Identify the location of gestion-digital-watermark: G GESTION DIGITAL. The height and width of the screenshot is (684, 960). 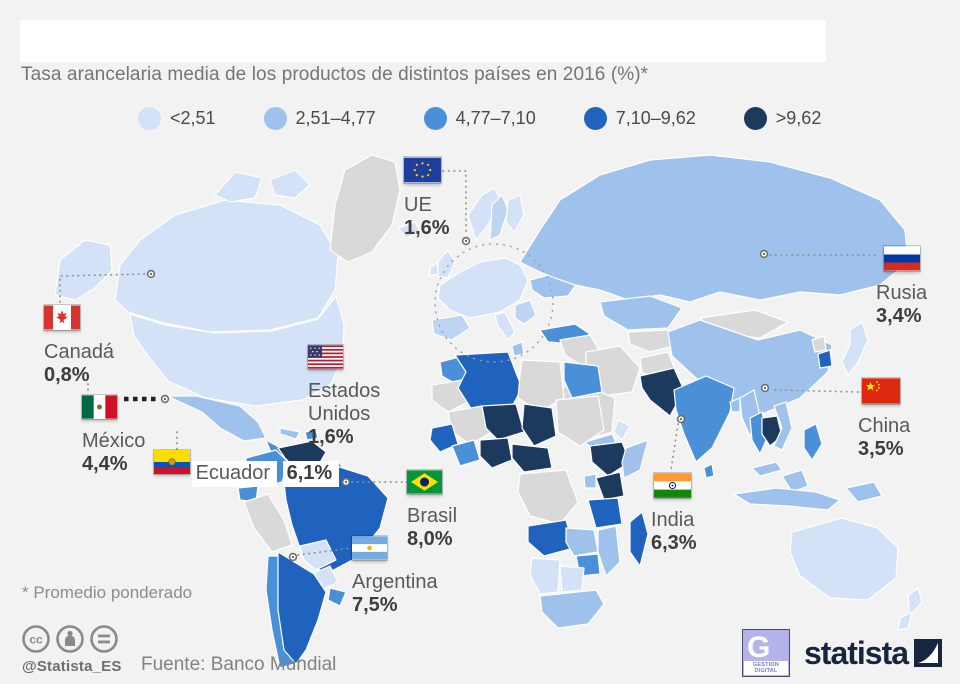
(766, 653).